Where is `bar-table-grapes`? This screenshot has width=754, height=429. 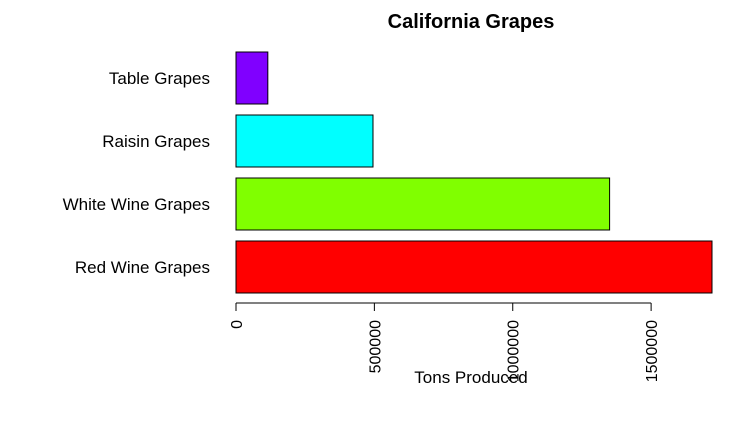 bar-table-grapes is located at coordinates (252, 78).